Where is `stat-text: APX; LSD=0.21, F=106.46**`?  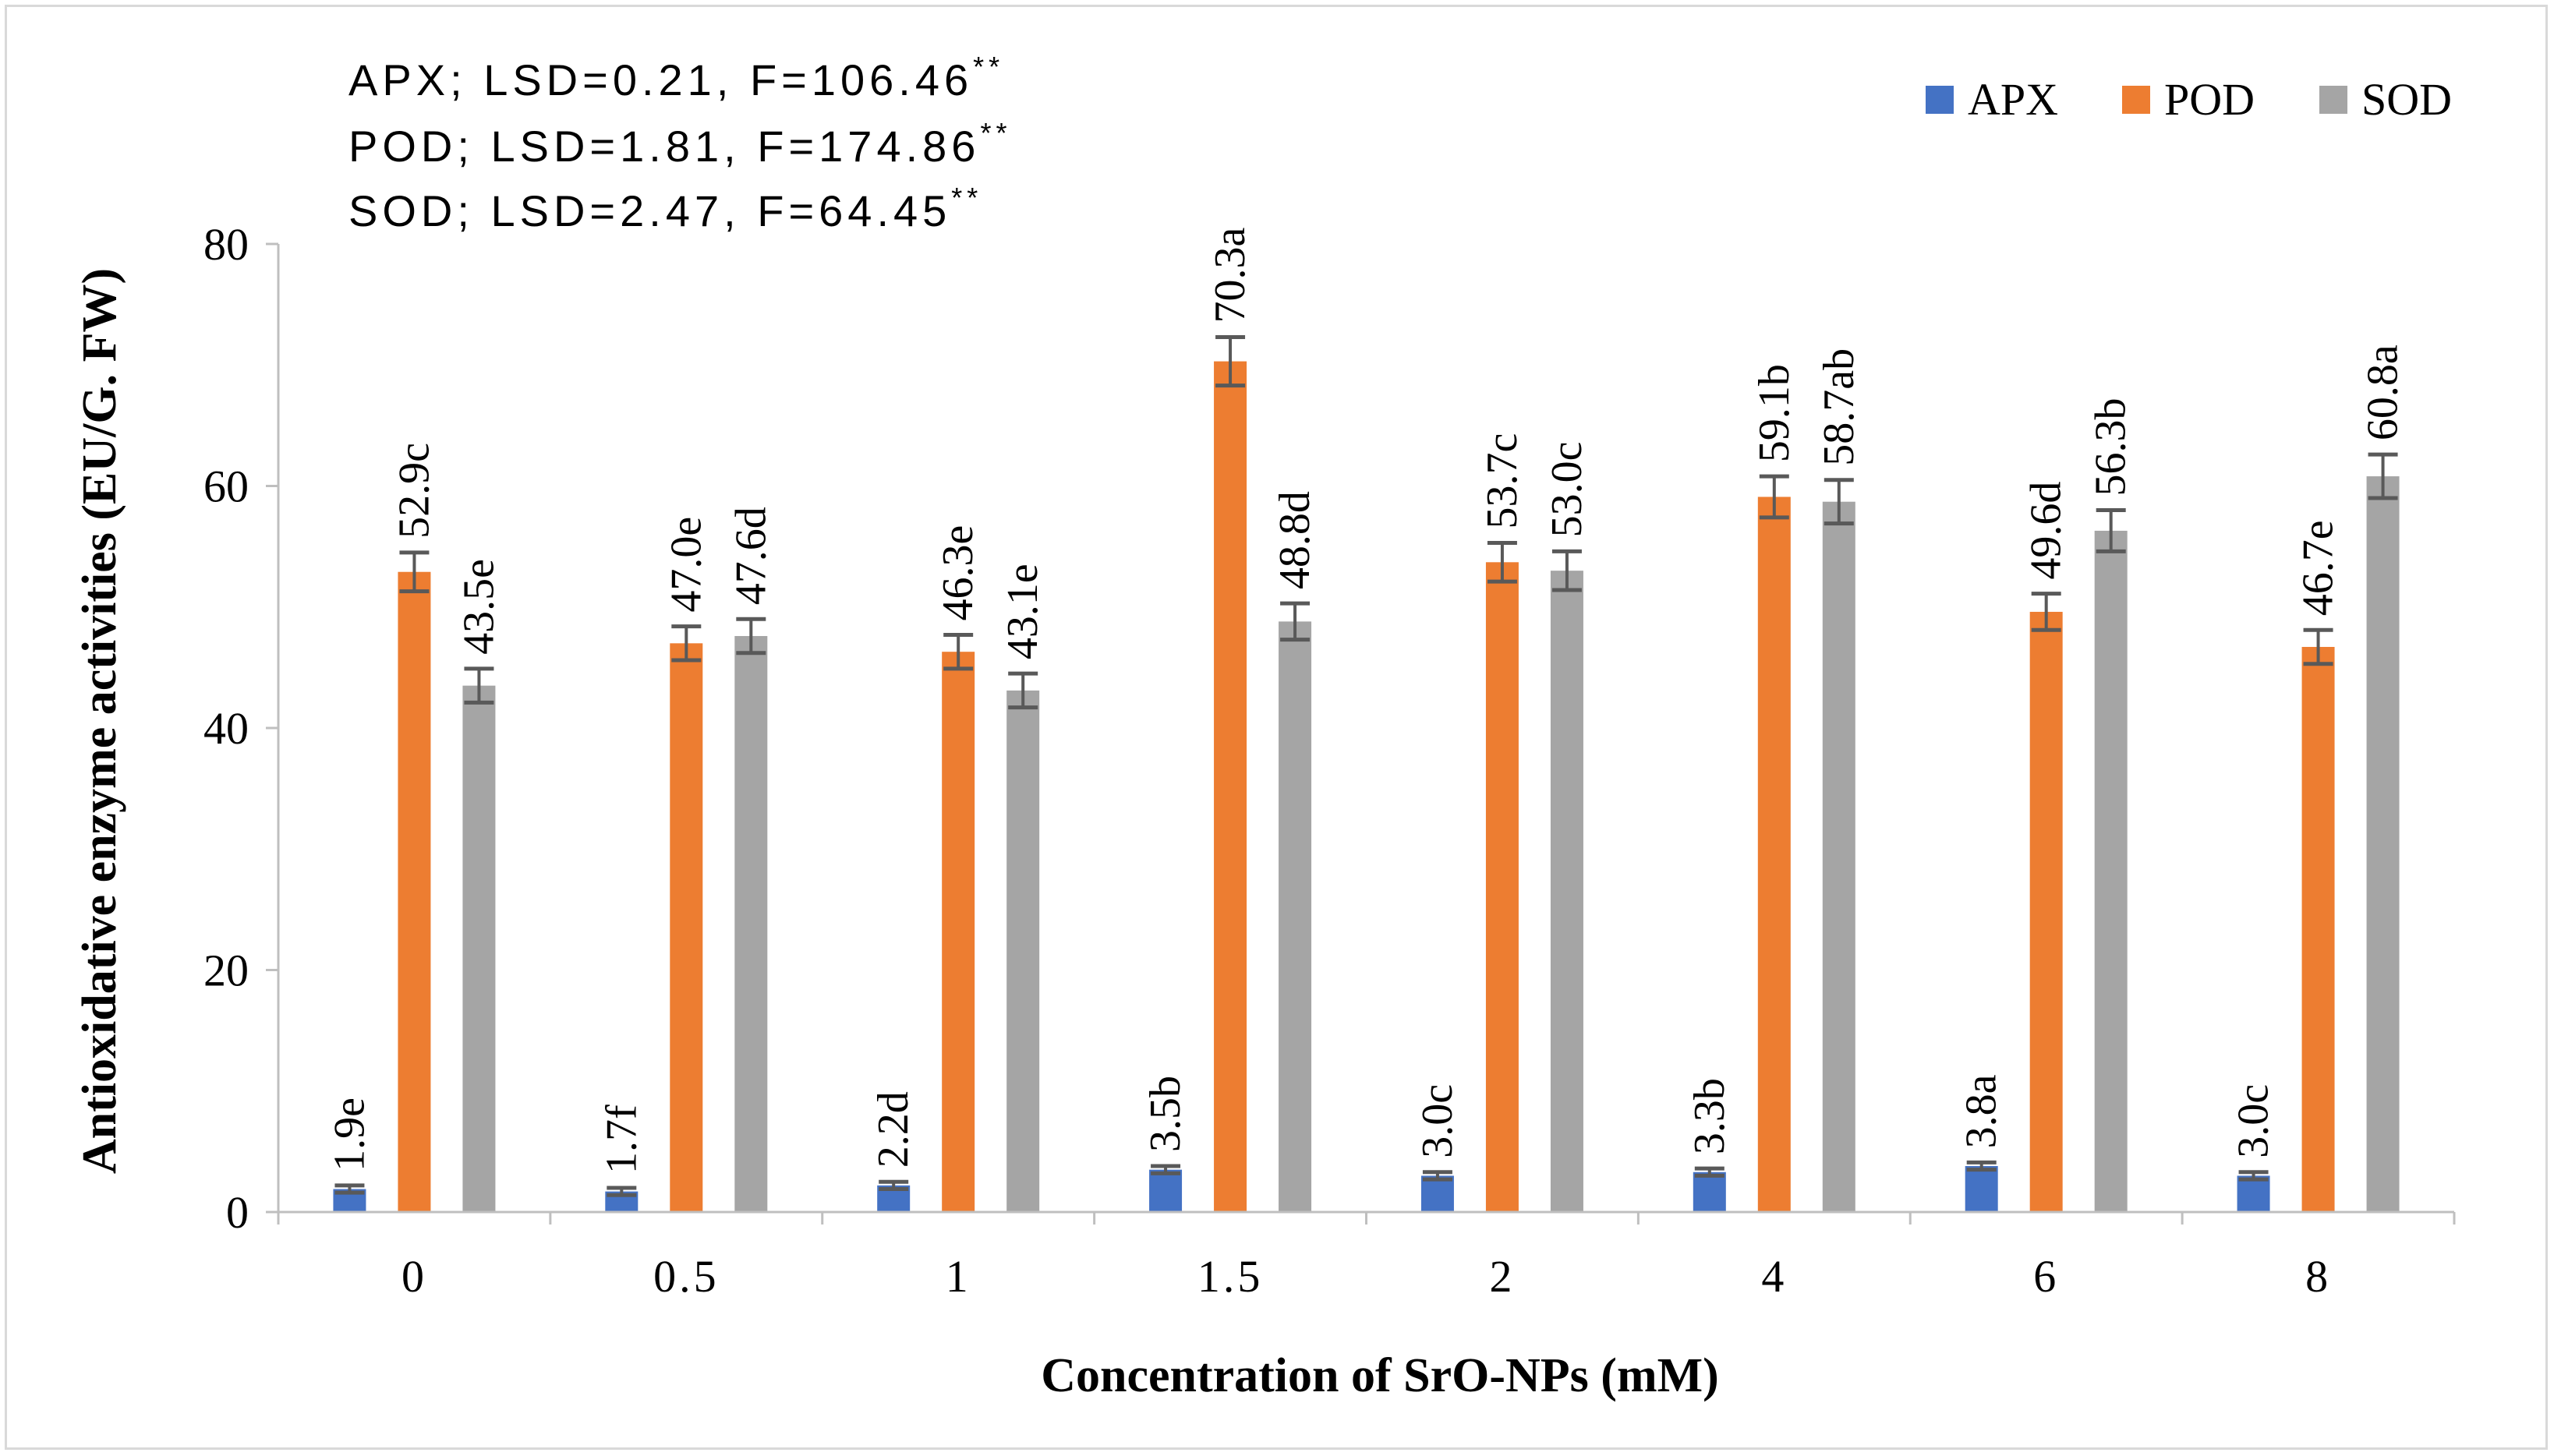
stat-text: APX; LSD=0.21, F=106.46** is located at coordinates (676, 78).